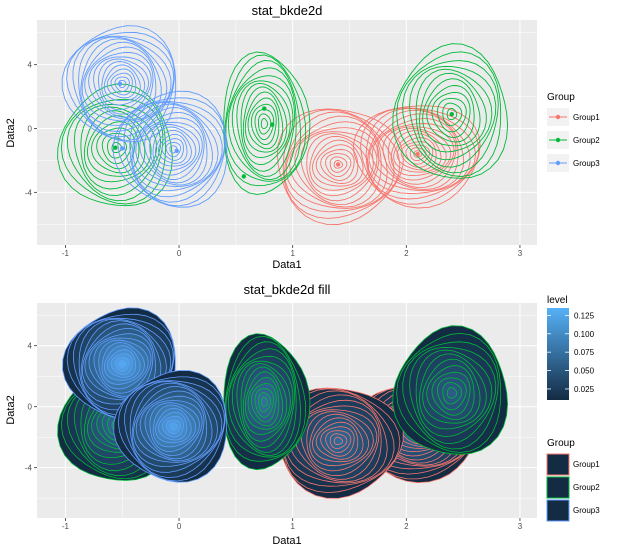 The height and width of the screenshot is (556, 621). I want to click on level-ticks: 0.125 0.100 0.075 0.050 0.025, so click(571, 352).